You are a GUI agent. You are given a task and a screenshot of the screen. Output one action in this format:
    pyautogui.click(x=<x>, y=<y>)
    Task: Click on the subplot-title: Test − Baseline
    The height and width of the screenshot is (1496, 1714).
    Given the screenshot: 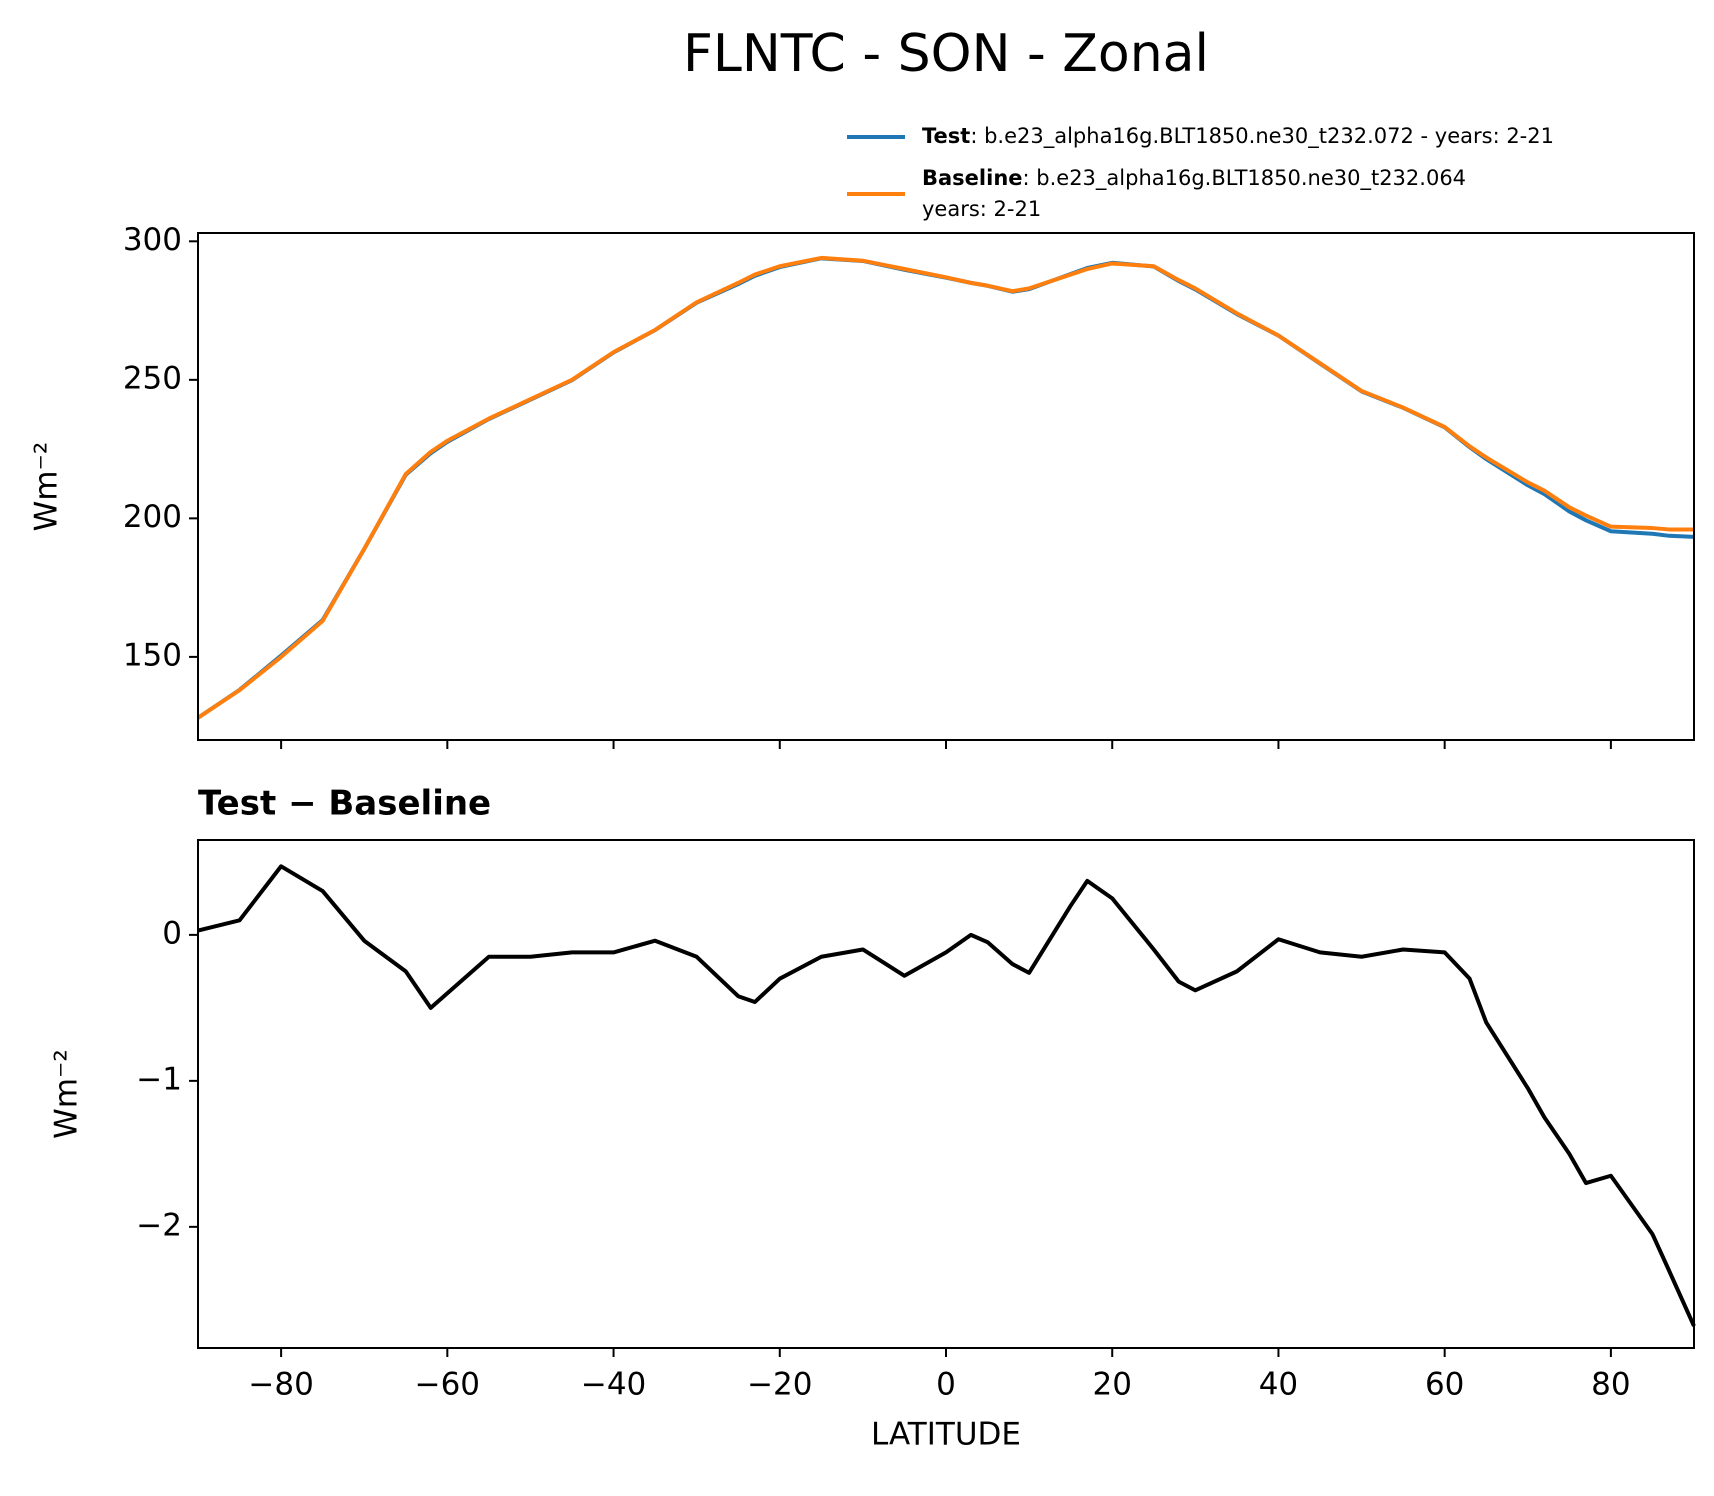 What is the action you would take?
    pyautogui.click(x=344, y=804)
    